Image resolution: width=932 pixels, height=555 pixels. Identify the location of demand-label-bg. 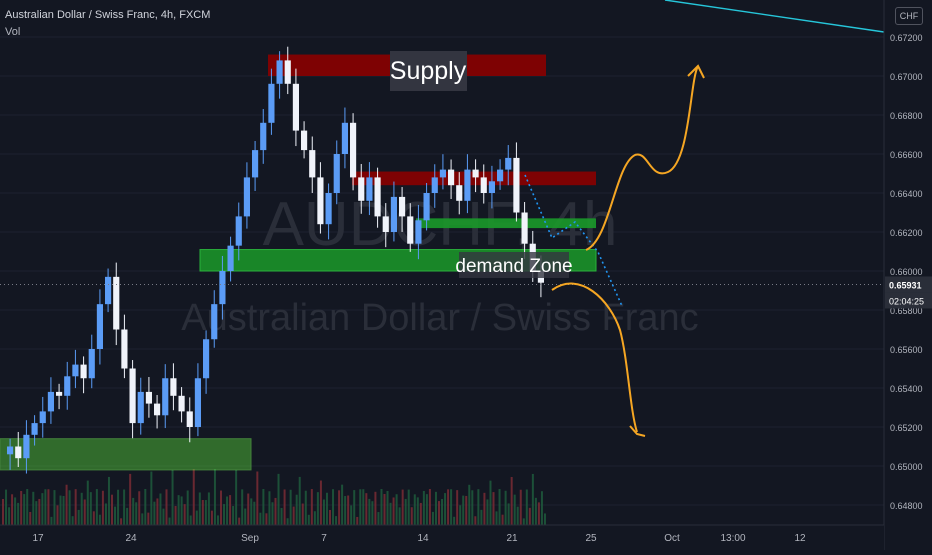
(514, 265).